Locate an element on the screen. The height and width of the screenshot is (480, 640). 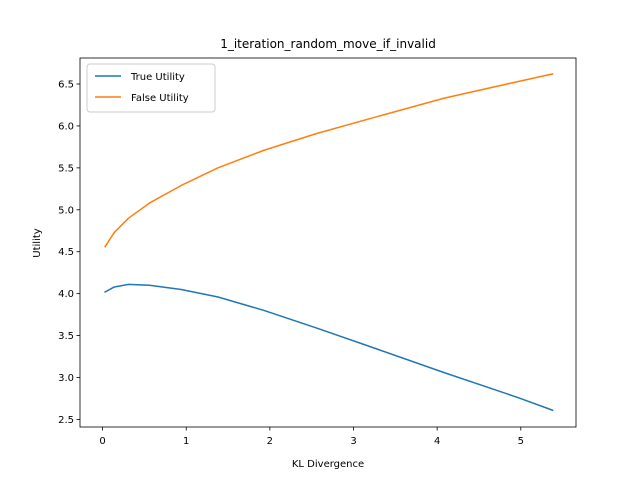
legend: True Utility False Utility is located at coordinates (151, 88).